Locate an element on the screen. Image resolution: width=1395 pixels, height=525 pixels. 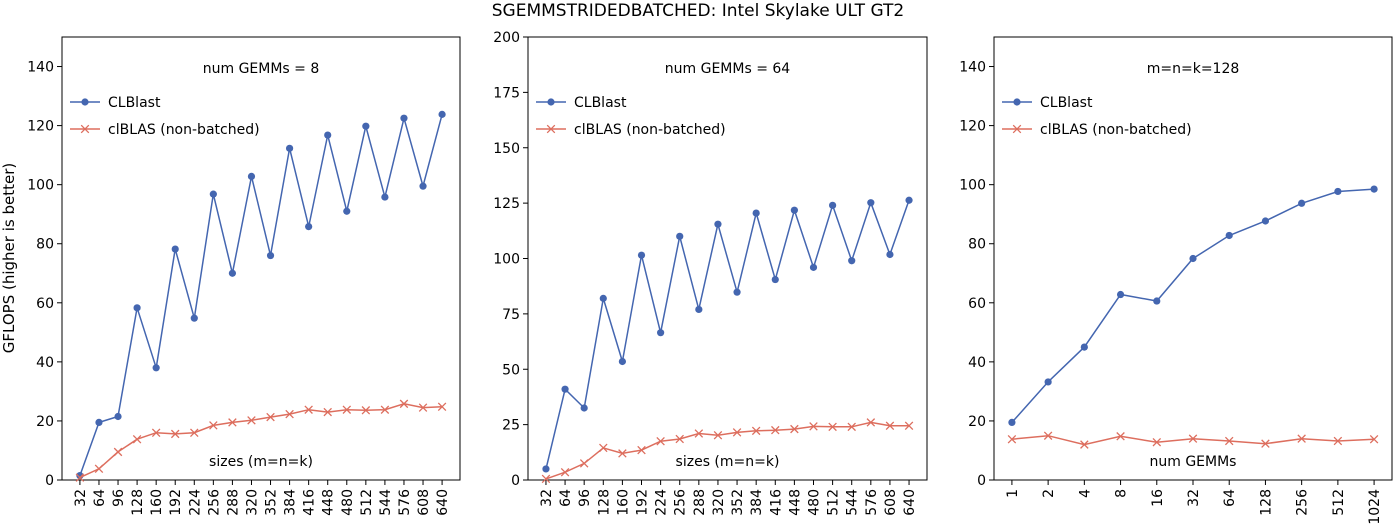
x-tick-label: 416 is located at coordinates (310, 502).